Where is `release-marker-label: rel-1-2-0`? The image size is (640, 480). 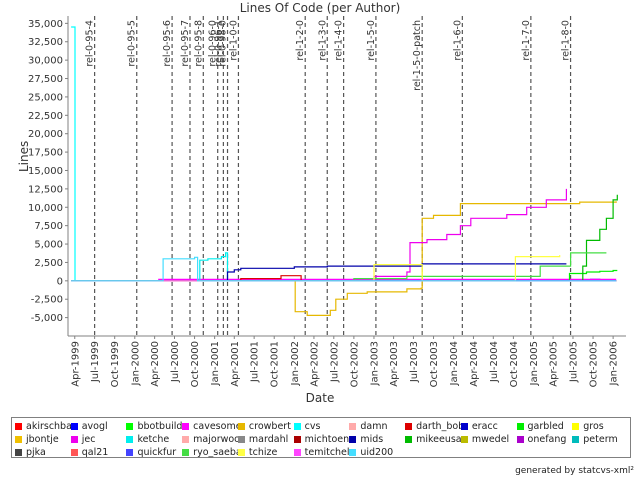
release-marker-label: rel-1-2-0 is located at coordinates (300, 40).